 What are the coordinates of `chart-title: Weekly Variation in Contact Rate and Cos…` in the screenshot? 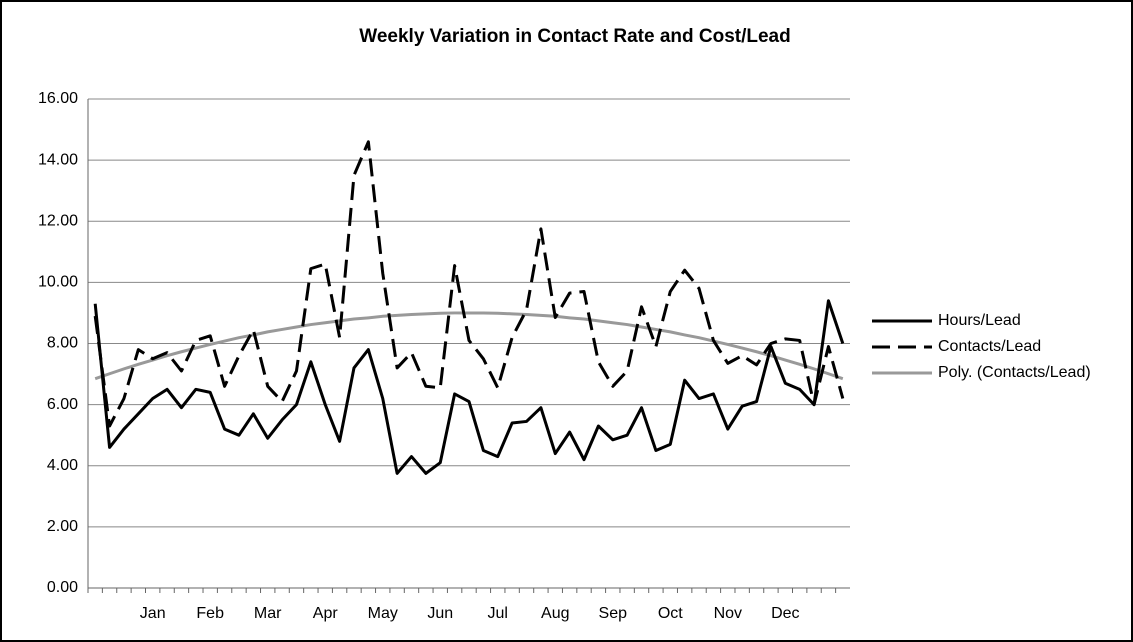 It's located at (574, 36).